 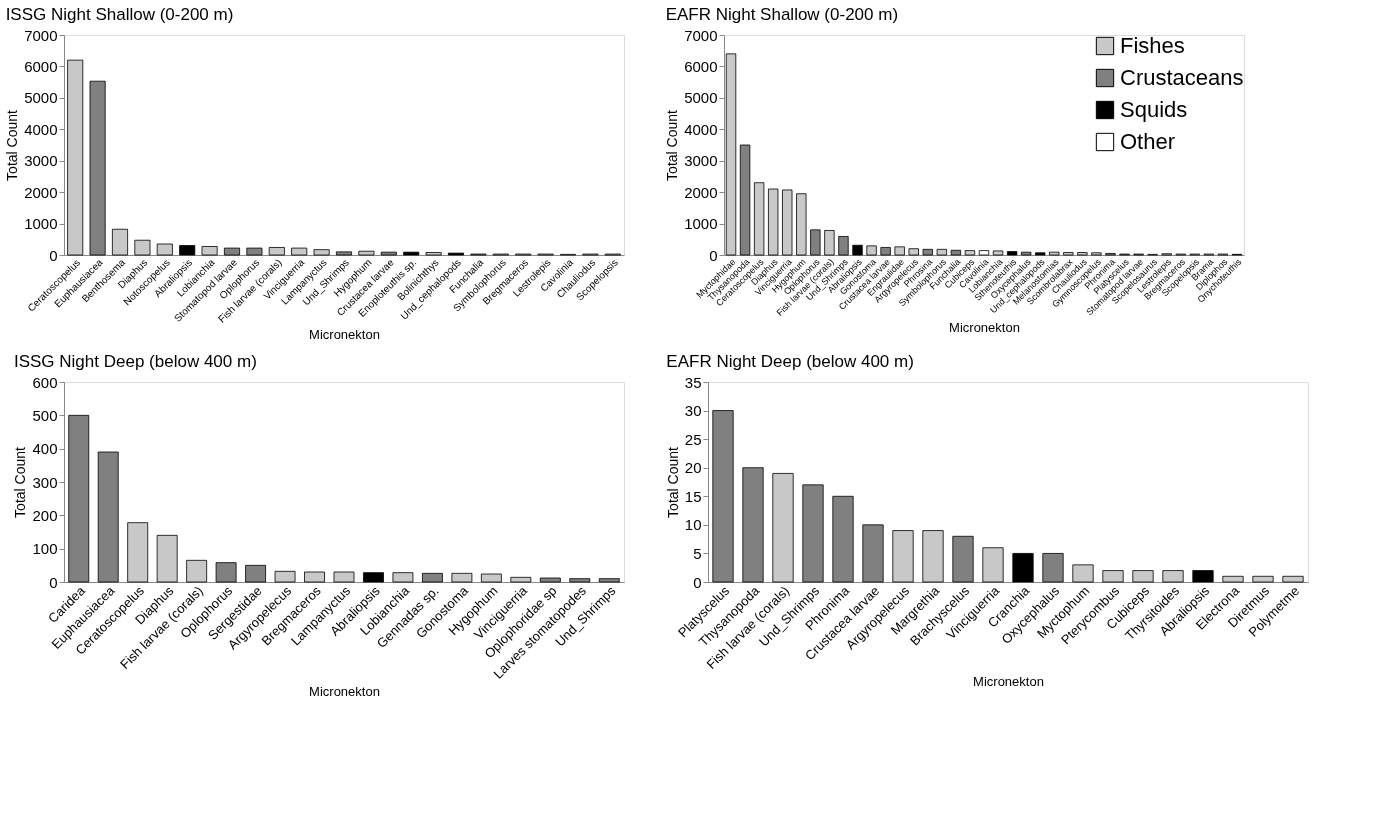 What do you see at coordinates (1152, 45) in the screenshot?
I see `legend-label: Fishes` at bounding box center [1152, 45].